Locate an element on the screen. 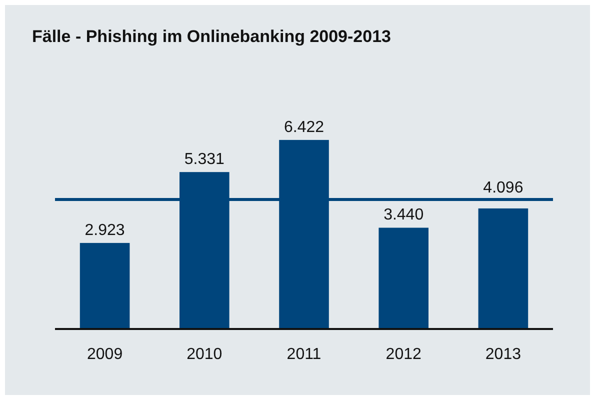  data-label: 3.440 is located at coordinates (404, 215).